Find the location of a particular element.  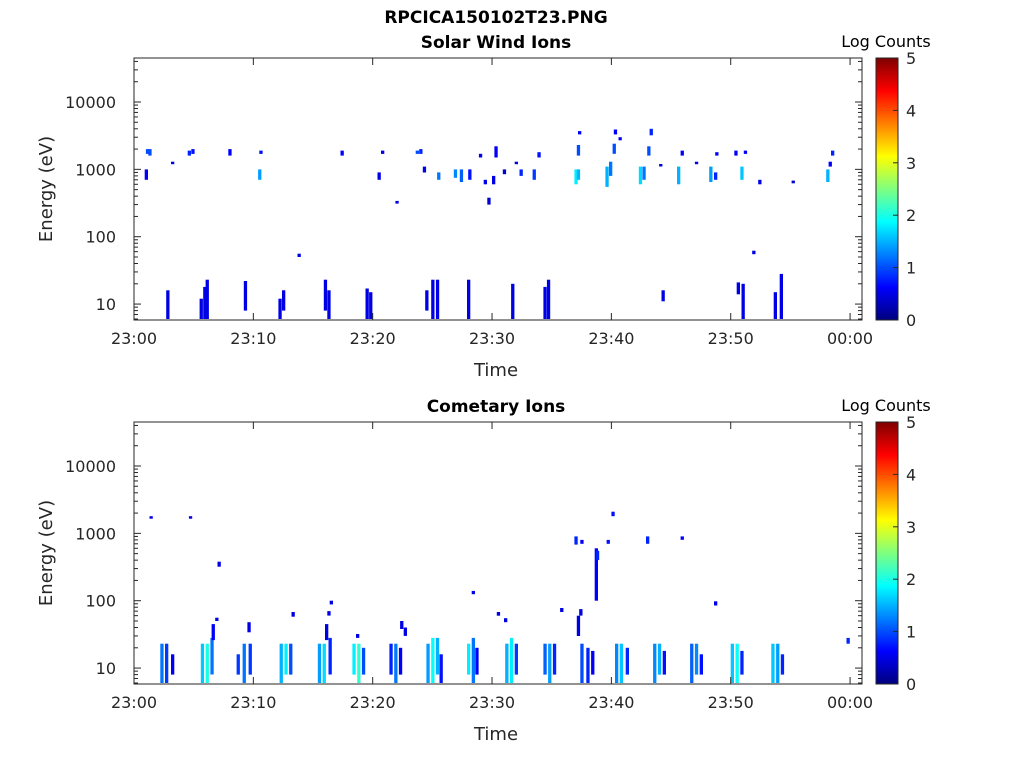

x-tick-label: 23:20 is located at coordinates (373, 338).